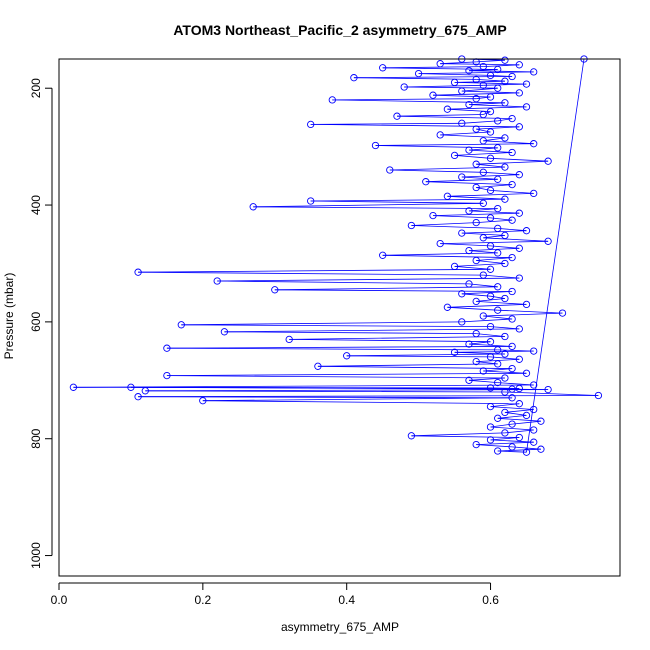 The height and width of the screenshot is (650, 650). I want to click on y-tick-label: 600, so click(36, 322).